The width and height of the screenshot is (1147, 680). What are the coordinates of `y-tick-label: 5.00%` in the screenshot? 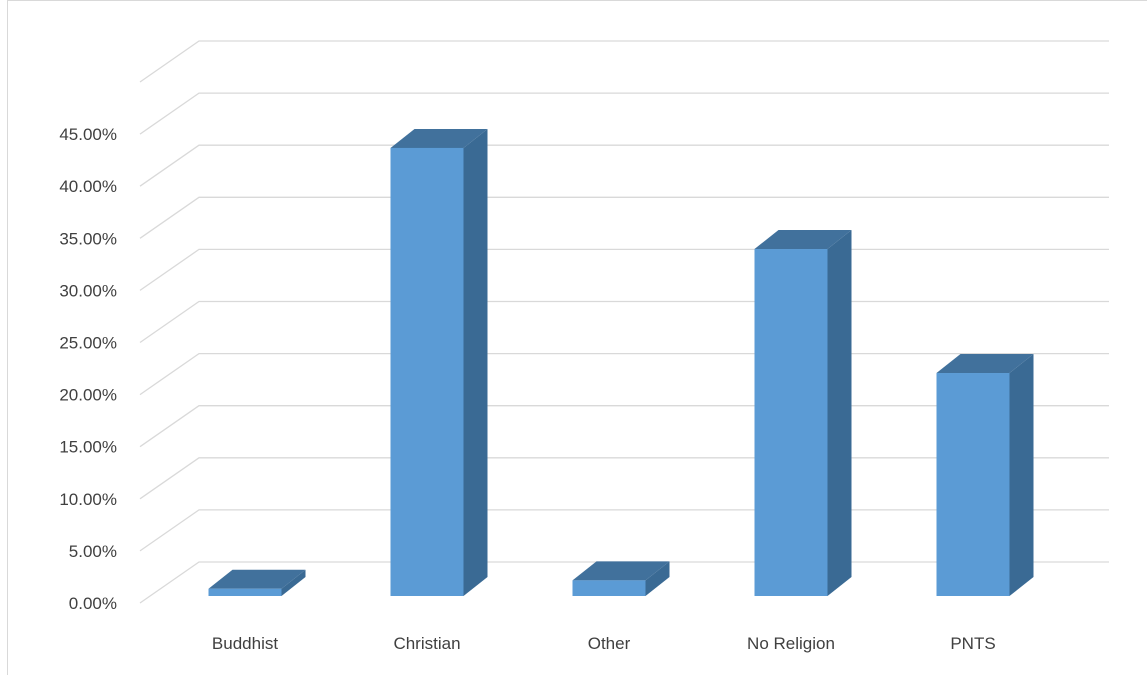 It's located at (93, 551).